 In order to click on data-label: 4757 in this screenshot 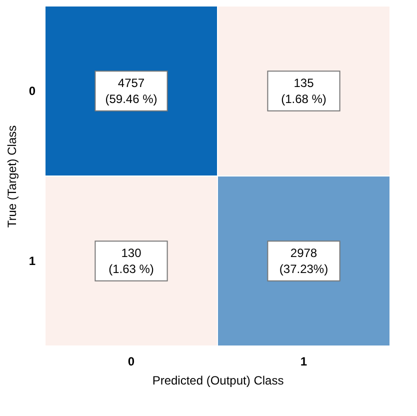, I will do `click(131, 83)`.